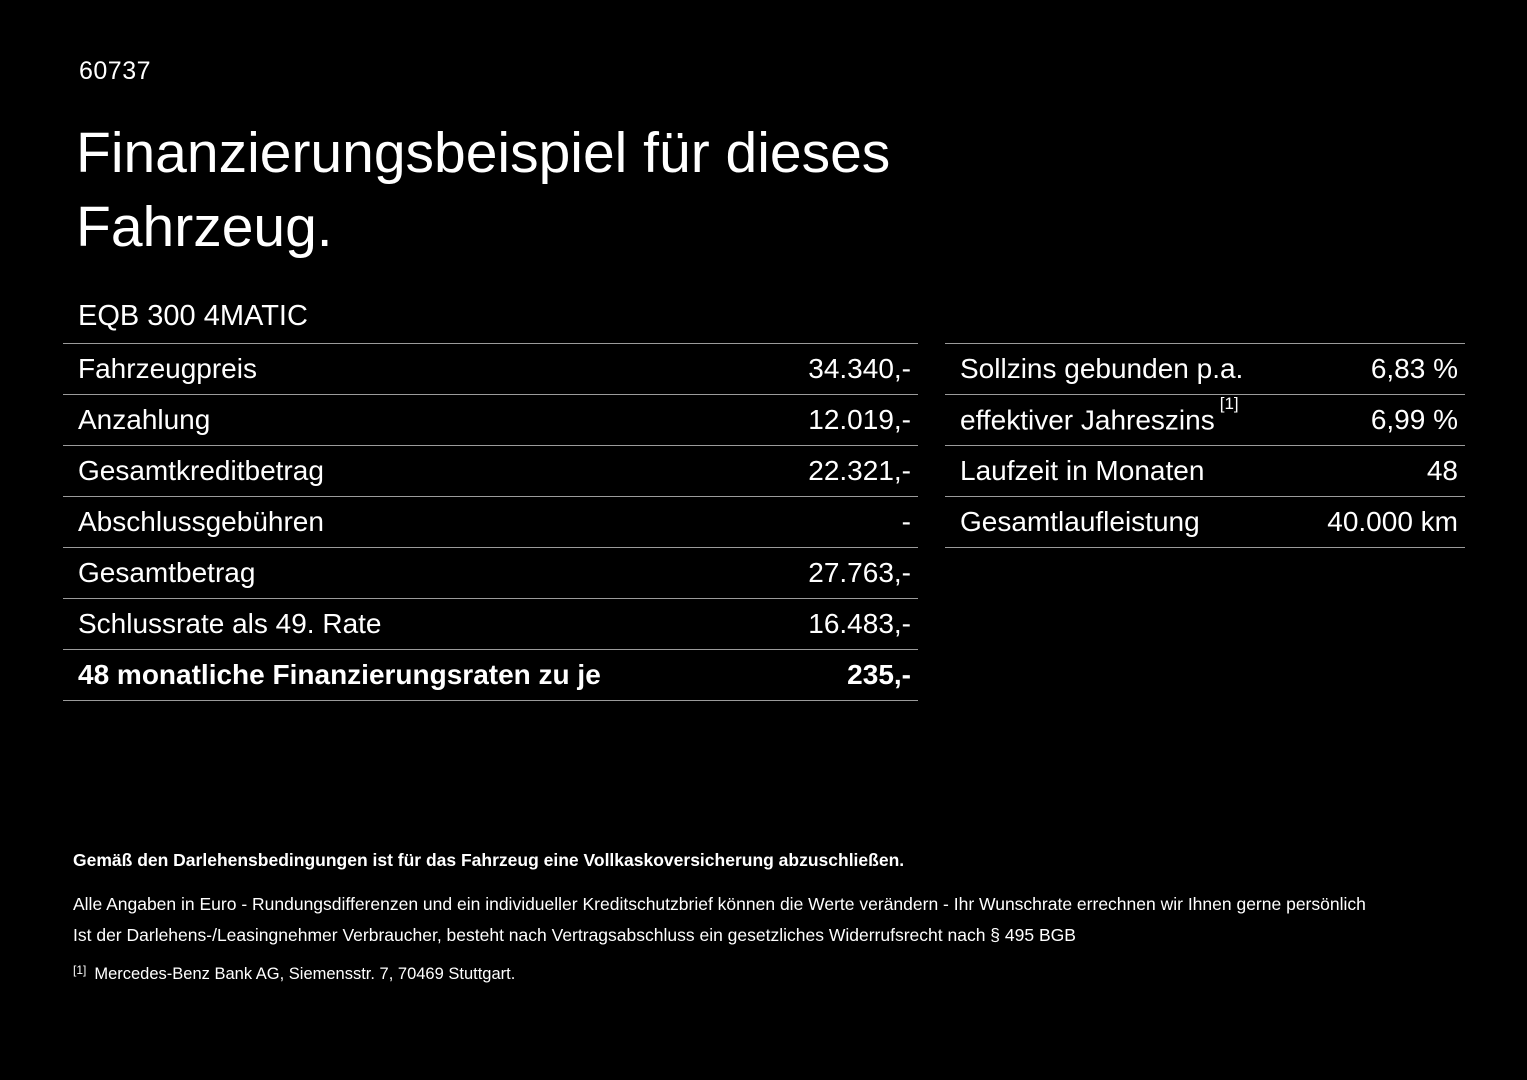 The image size is (1527, 1080). Describe the element at coordinates (906, 521) in the screenshot. I see `row-value: -` at that location.